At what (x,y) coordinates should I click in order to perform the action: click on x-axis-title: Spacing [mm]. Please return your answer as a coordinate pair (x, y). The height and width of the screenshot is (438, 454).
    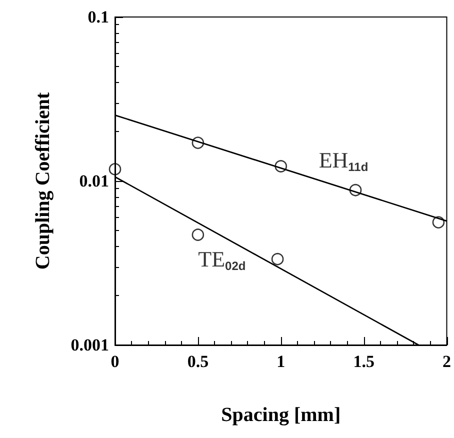
    Looking at the image, I should click on (281, 415).